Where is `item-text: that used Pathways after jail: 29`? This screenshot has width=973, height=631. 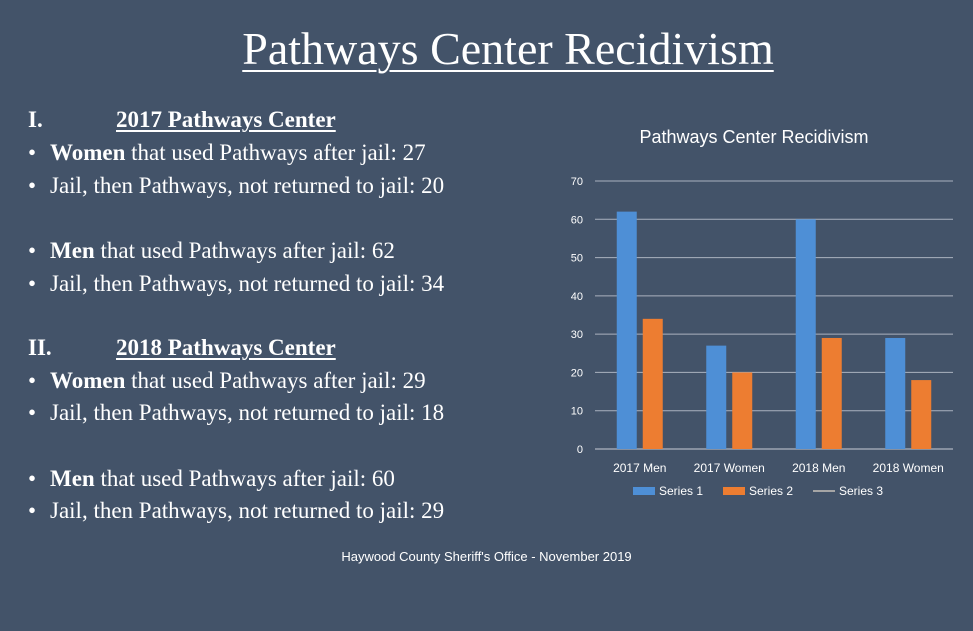 item-text: that used Pathways after jail: 29 is located at coordinates (275, 380).